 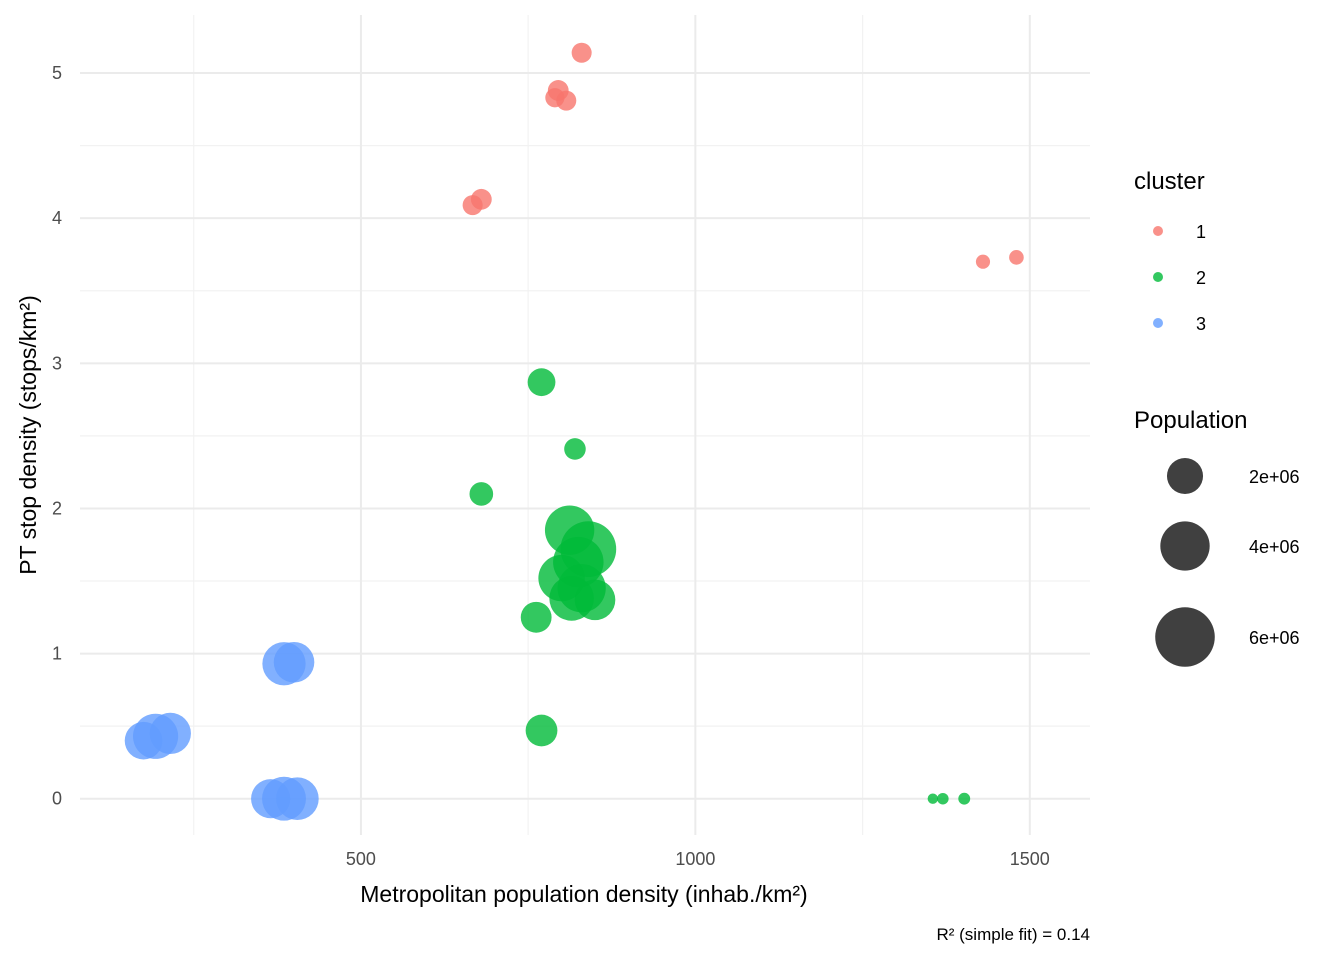 What do you see at coordinates (1201, 232) in the screenshot?
I see `legend-label-cluster-1: 1` at bounding box center [1201, 232].